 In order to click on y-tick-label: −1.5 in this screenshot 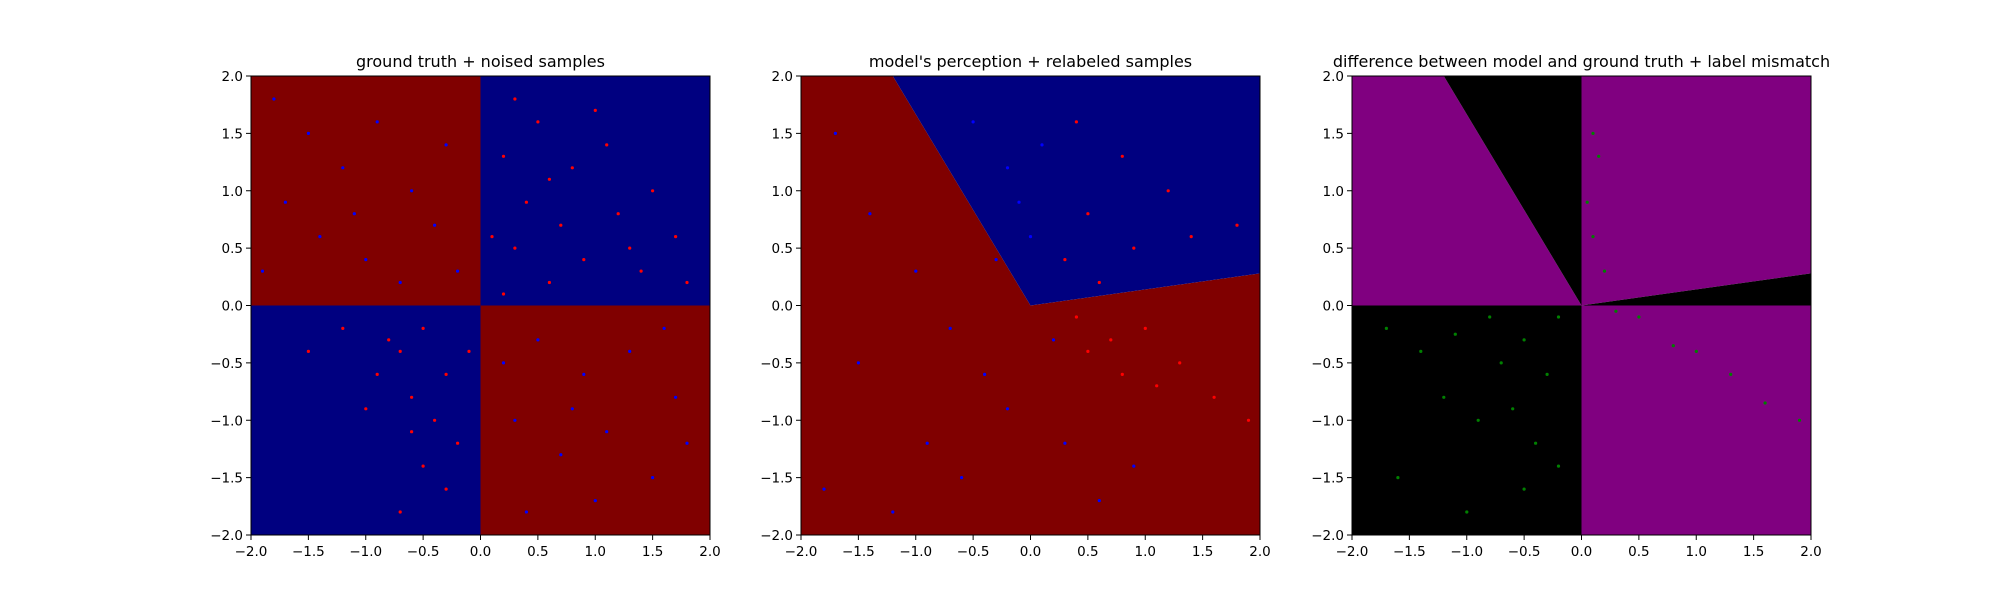, I will do `click(1327, 479)`.